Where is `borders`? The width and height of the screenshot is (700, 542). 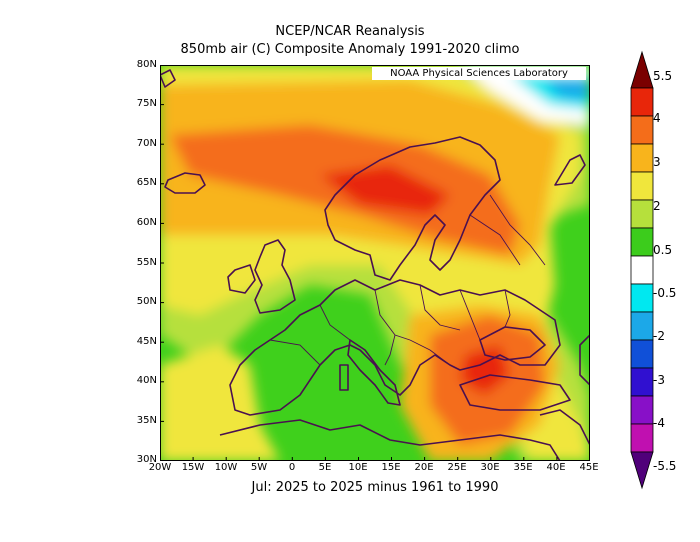 borders is located at coordinates (407, 280).